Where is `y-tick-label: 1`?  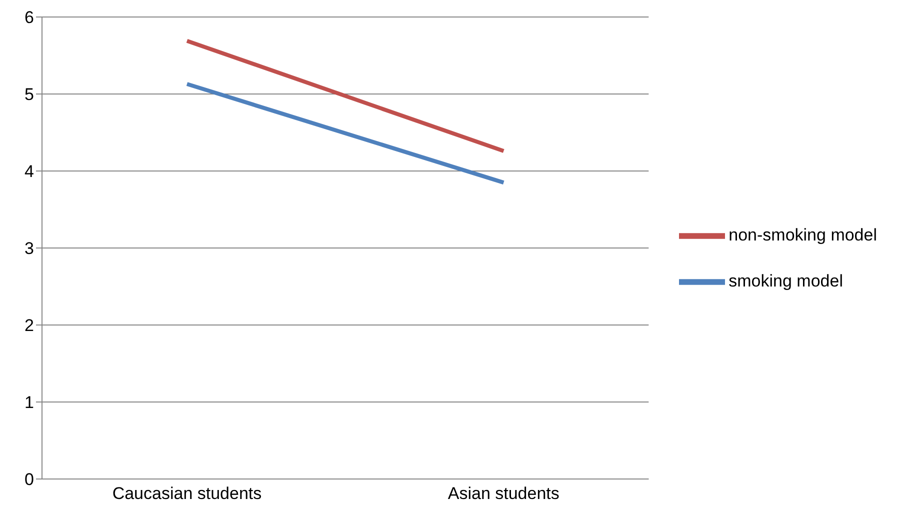
y-tick-label: 1 is located at coordinates (29, 402).